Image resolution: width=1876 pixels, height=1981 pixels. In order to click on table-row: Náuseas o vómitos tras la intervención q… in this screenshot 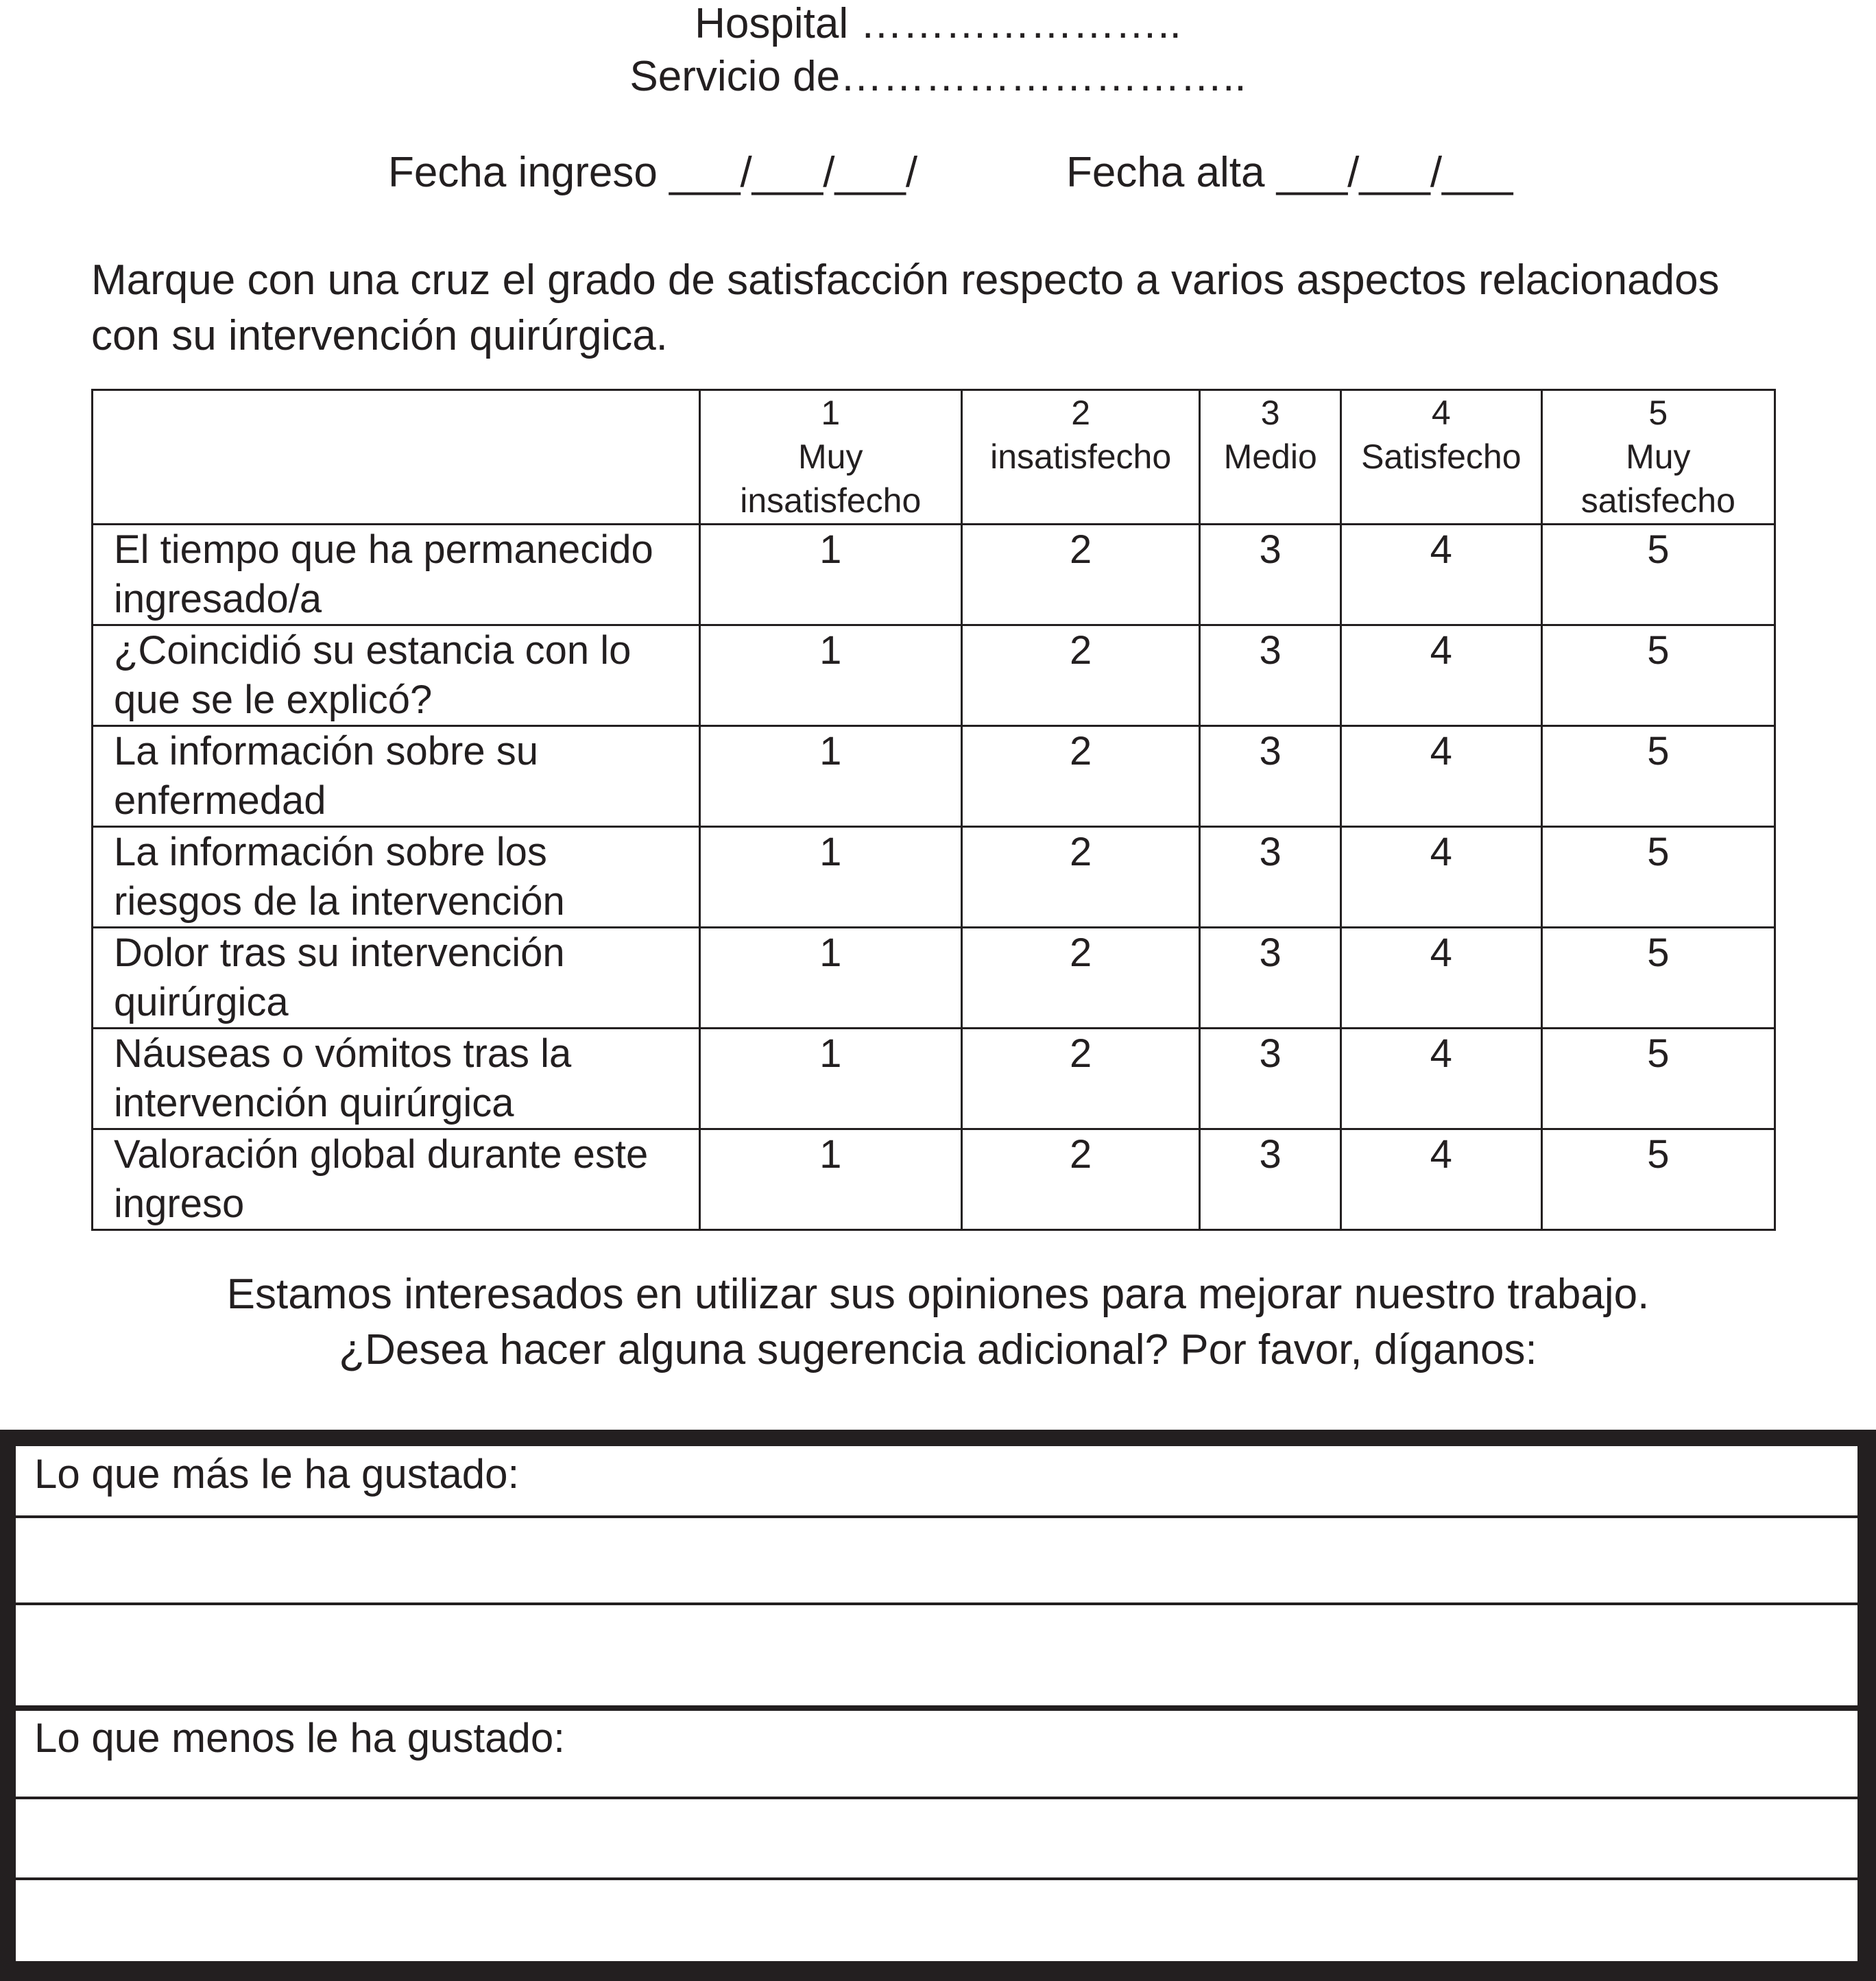, I will do `click(934, 1078)`.